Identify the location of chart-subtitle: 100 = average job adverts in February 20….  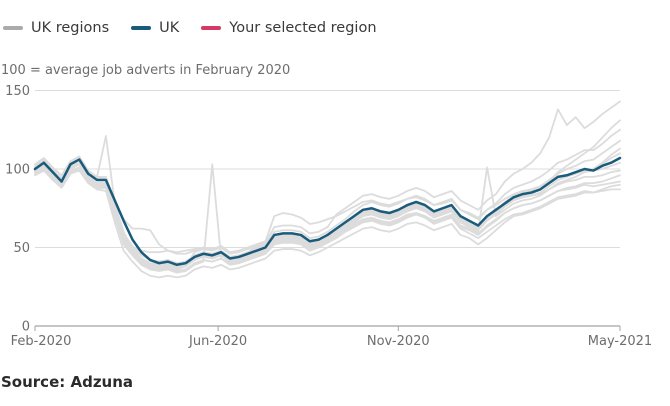
(146, 70).